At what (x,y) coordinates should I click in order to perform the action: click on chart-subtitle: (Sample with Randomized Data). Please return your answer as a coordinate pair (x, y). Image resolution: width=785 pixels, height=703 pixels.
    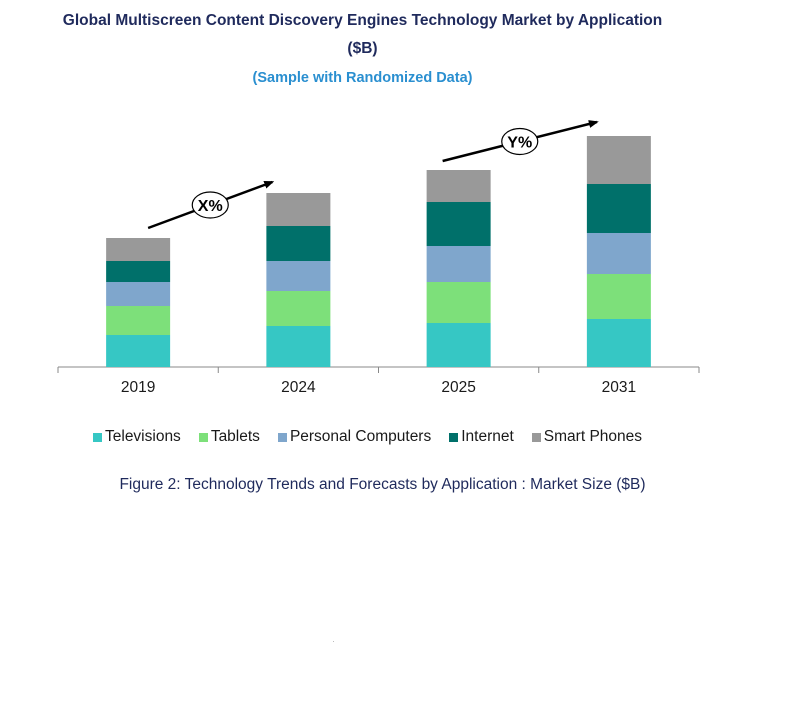
    Looking at the image, I should click on (362, 78).